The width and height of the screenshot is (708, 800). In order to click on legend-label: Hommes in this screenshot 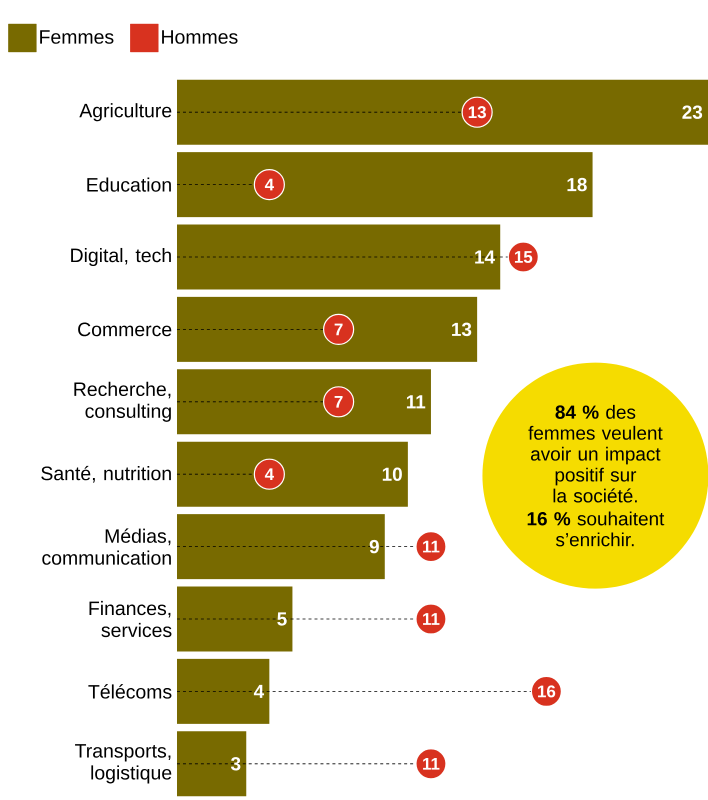, I will do `click(200, 37)`.